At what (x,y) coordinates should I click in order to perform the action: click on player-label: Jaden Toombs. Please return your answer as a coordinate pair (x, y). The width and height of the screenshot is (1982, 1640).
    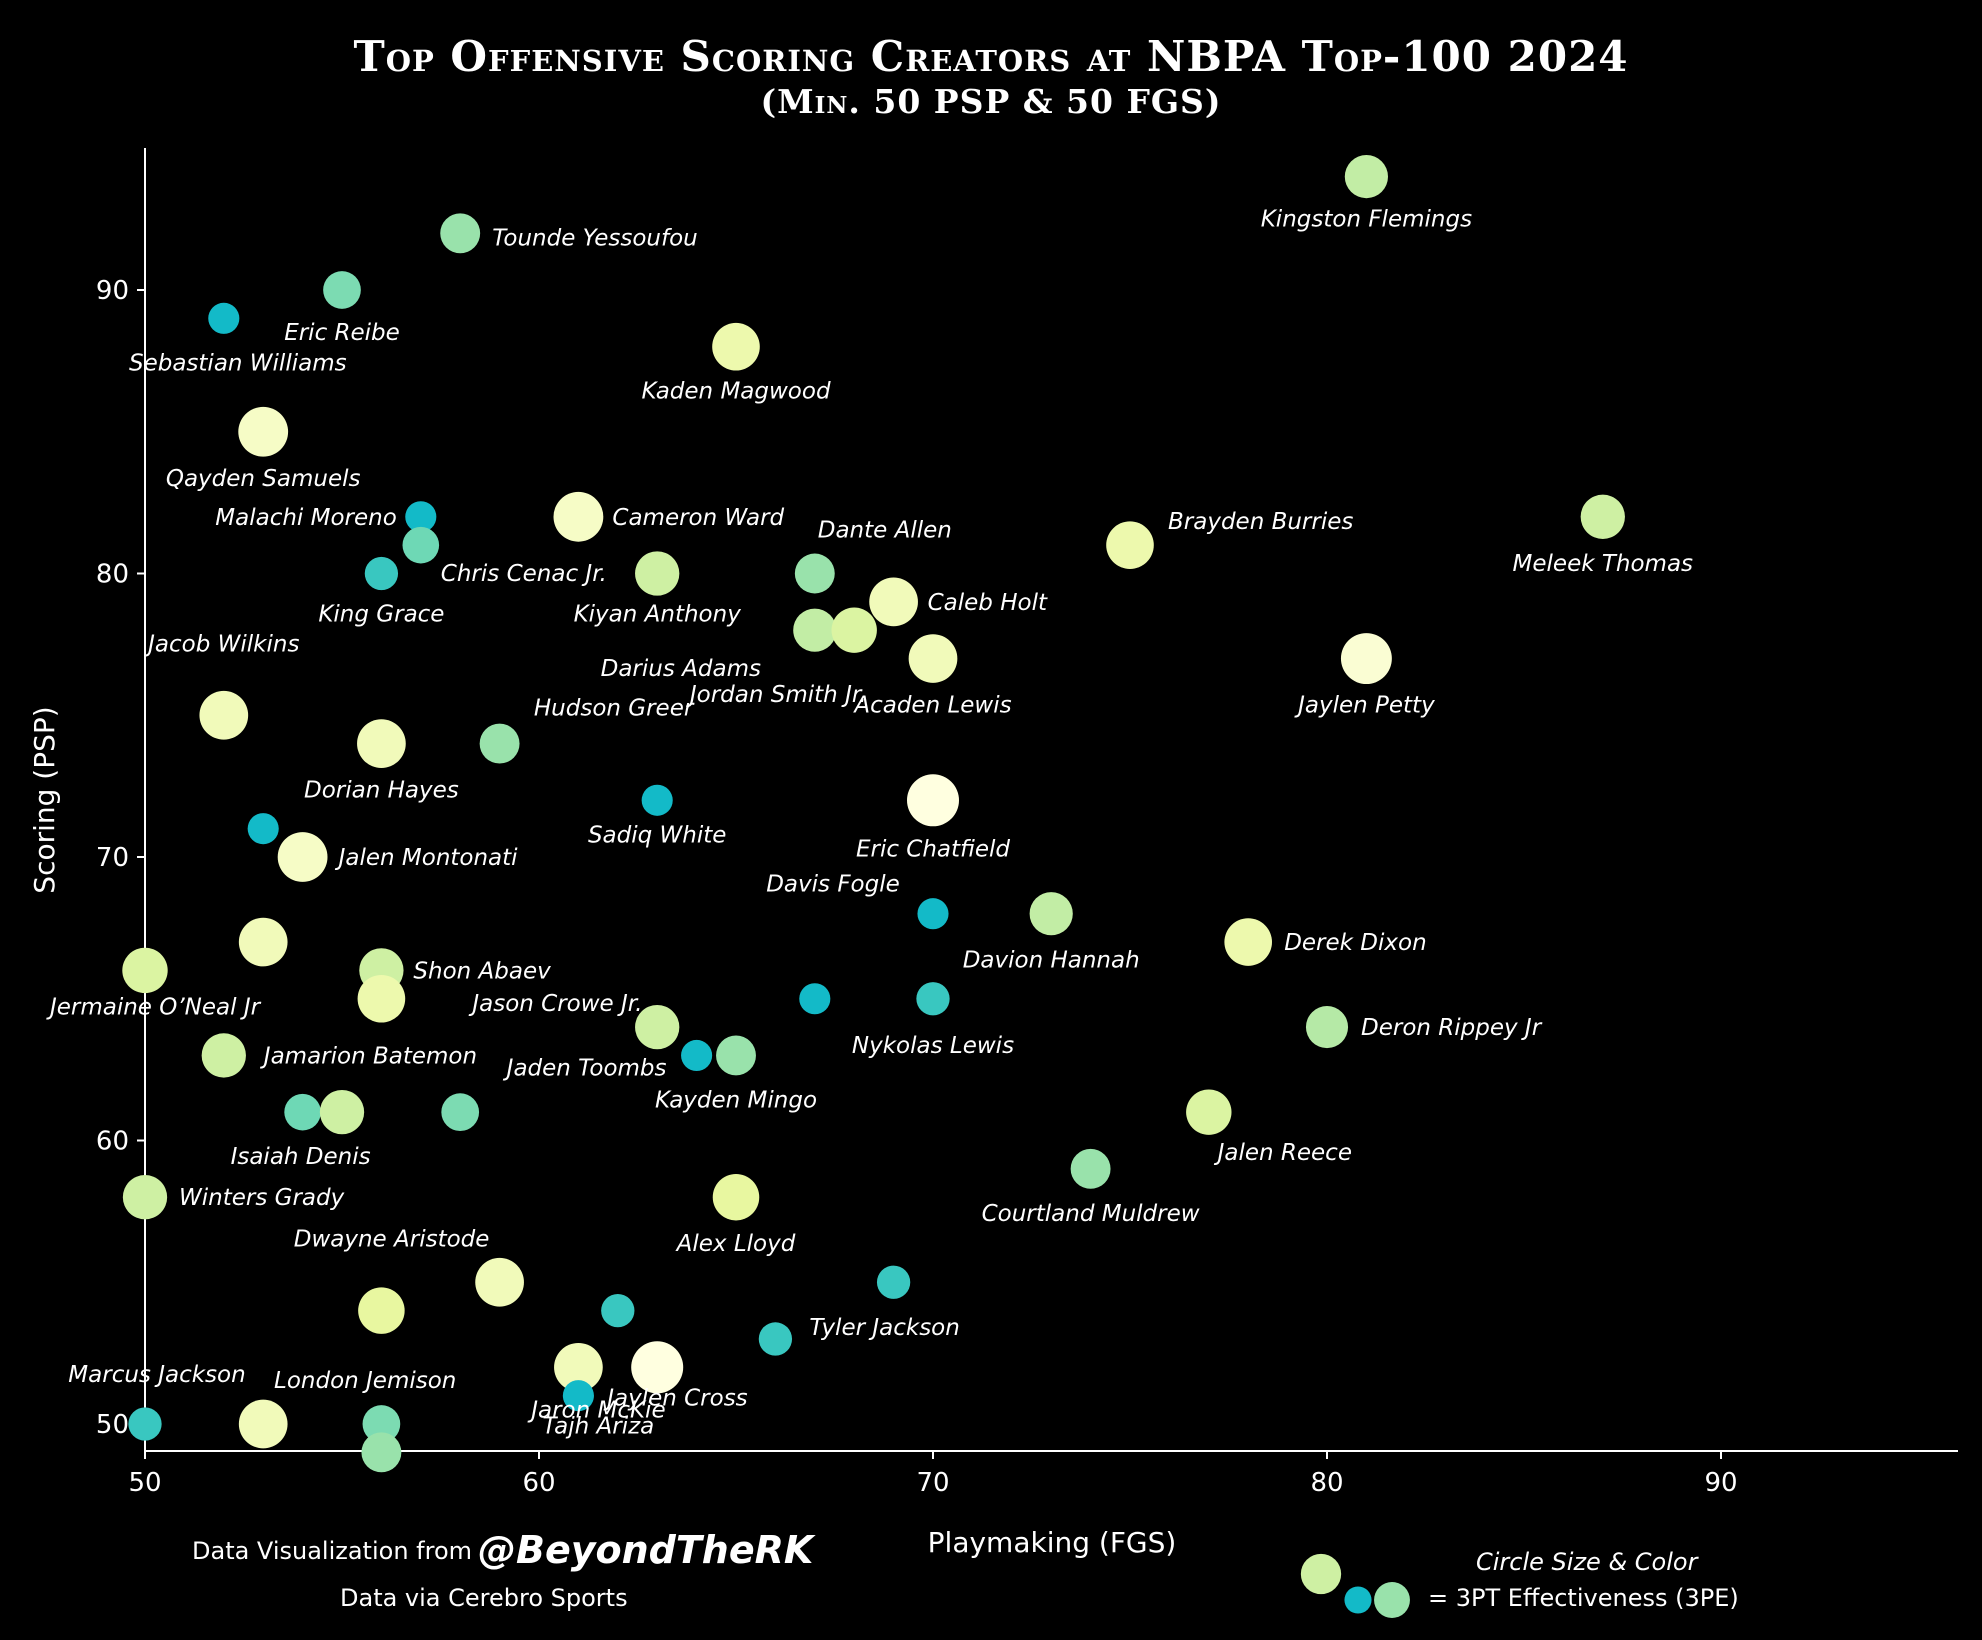
    Looking at the image, I should click on (585, 1068).